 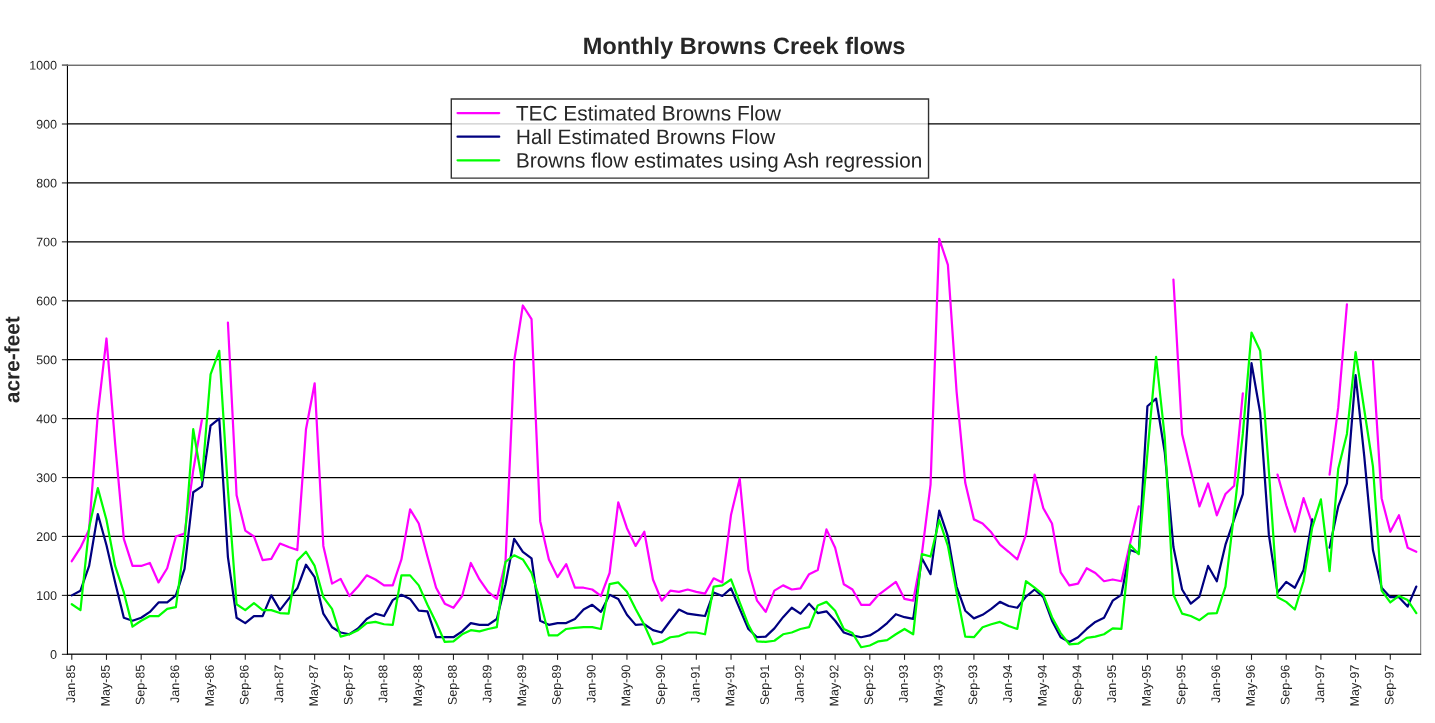 I want to click on x-tick-label: Jan-87, so click(x=279, y=684).